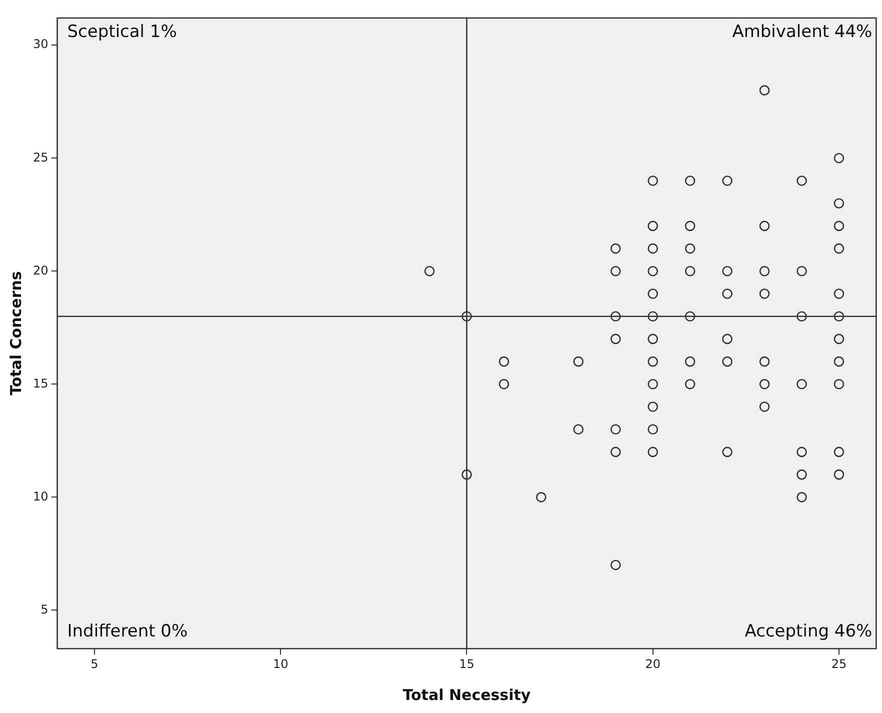  Describe the element at coordinates (94, 663) in the screenshot. I see `x-tick-label: 5` at that location.